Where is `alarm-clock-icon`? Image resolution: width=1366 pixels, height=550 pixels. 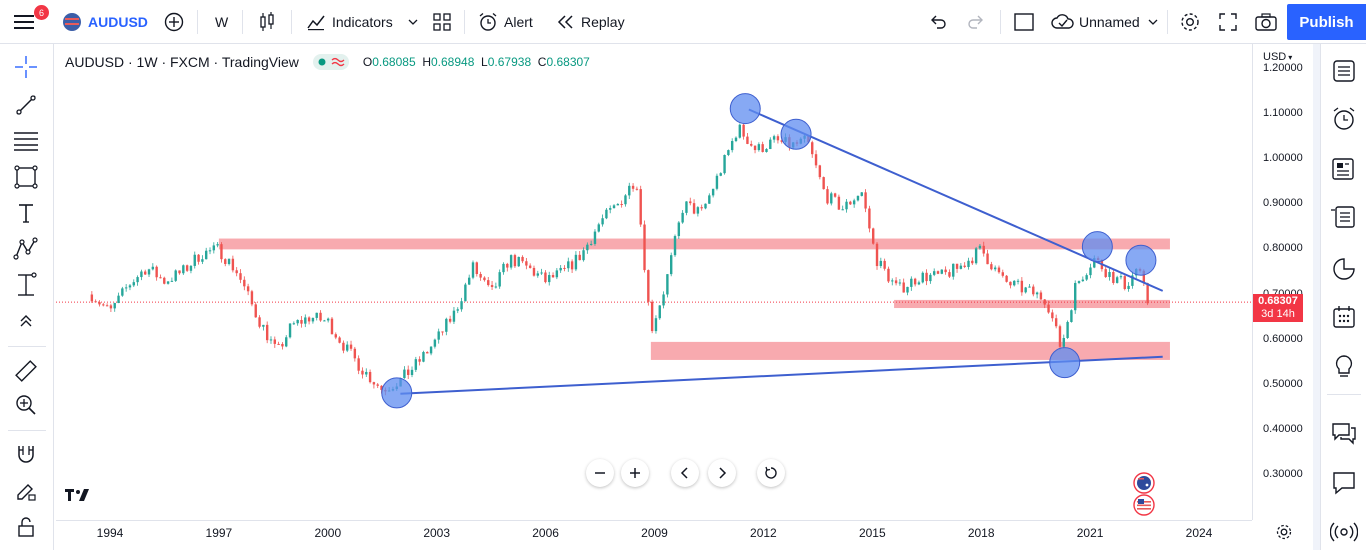
alarm-clock-icon is located at coordinates (1344, 119).